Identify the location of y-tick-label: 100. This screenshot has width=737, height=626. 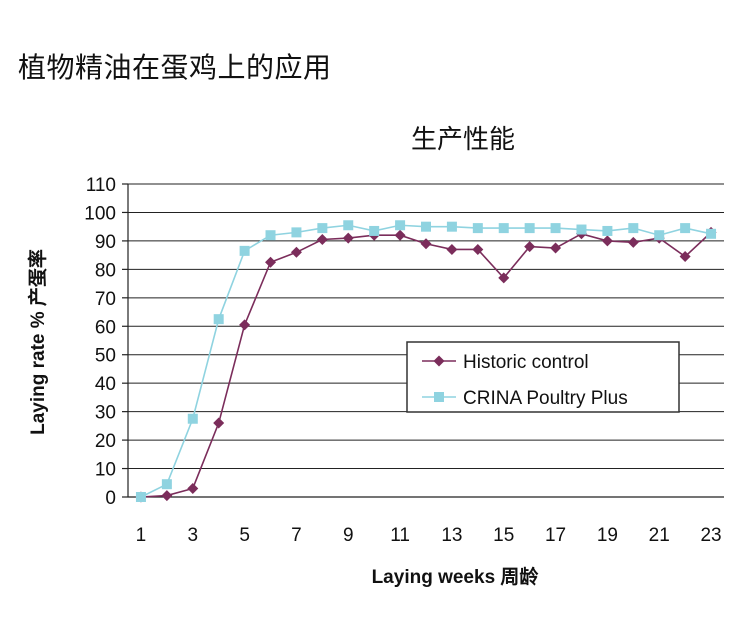
(100, 213).